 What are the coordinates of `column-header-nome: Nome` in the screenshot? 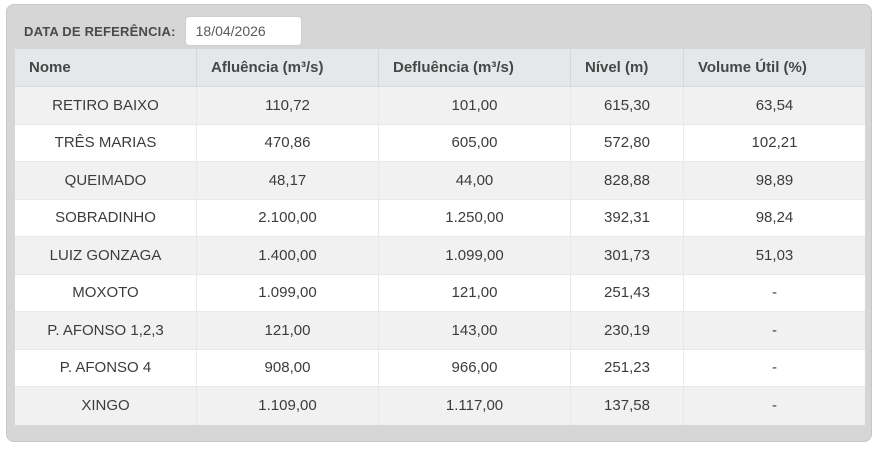 It's located at (106, 68).